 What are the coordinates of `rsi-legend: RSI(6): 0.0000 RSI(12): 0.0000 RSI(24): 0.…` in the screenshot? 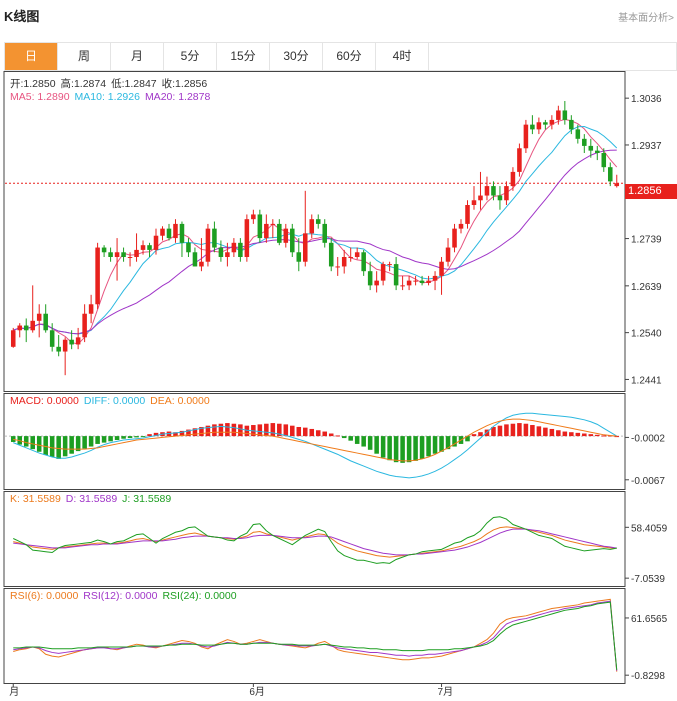 It's located at (126, 596).